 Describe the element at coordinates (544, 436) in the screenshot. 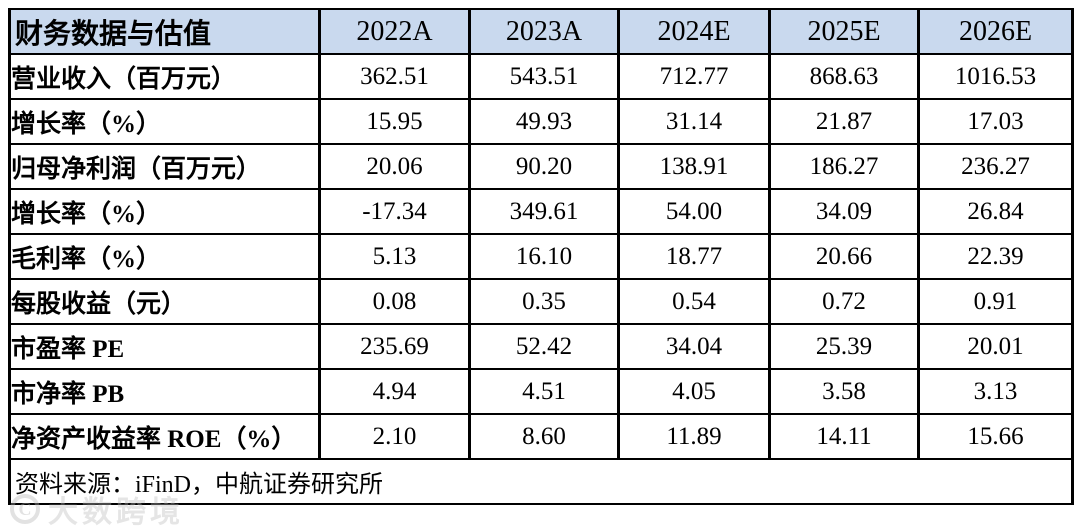

I see `cell-value: 8.60` at that location.